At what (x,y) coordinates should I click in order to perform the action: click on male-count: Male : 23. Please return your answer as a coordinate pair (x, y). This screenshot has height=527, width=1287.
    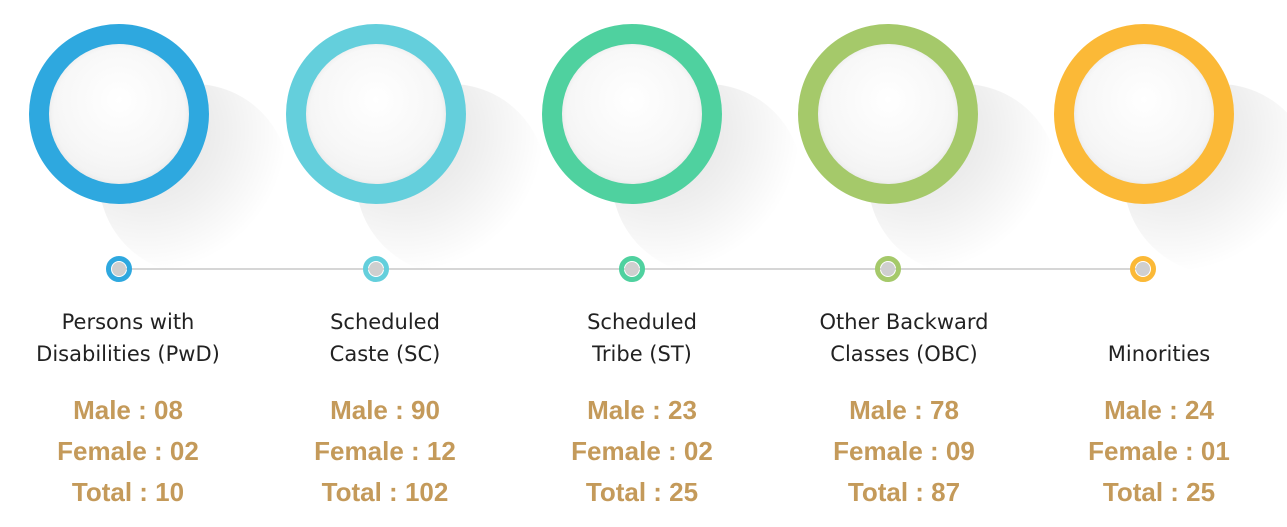
    Looking at the image, I should click on (642, 410).